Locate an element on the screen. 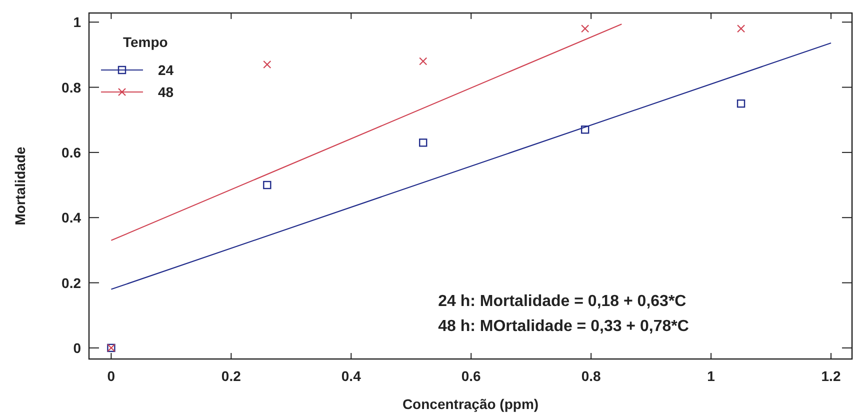 This screenshot has height=417, width=853. x-tick-label: 0.6 is located at coordinates (471, 376).